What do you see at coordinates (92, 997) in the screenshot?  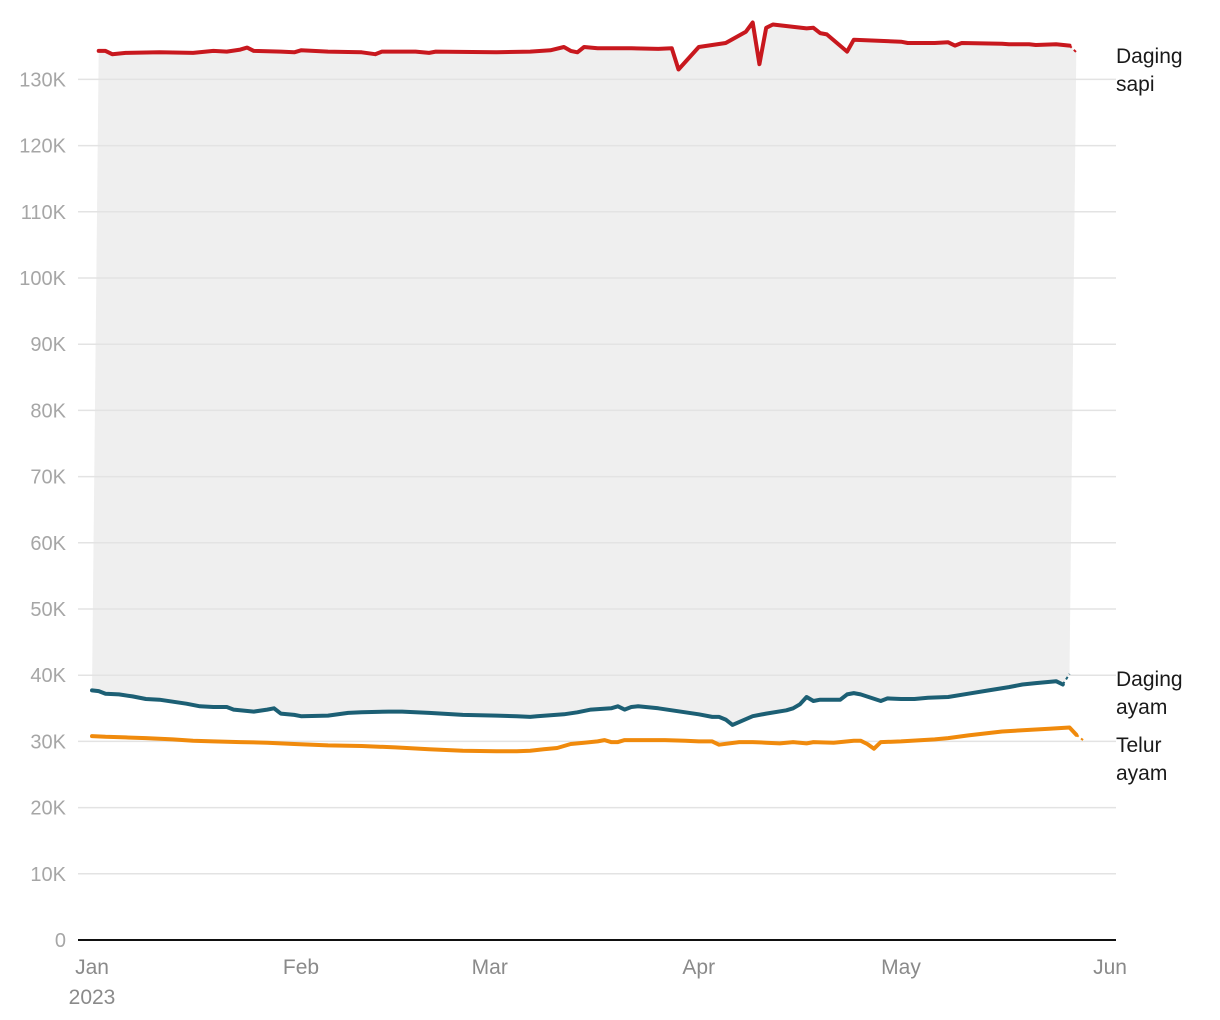 I see `x-tick-sublabel: 2023` at bounding box center [92, 997].